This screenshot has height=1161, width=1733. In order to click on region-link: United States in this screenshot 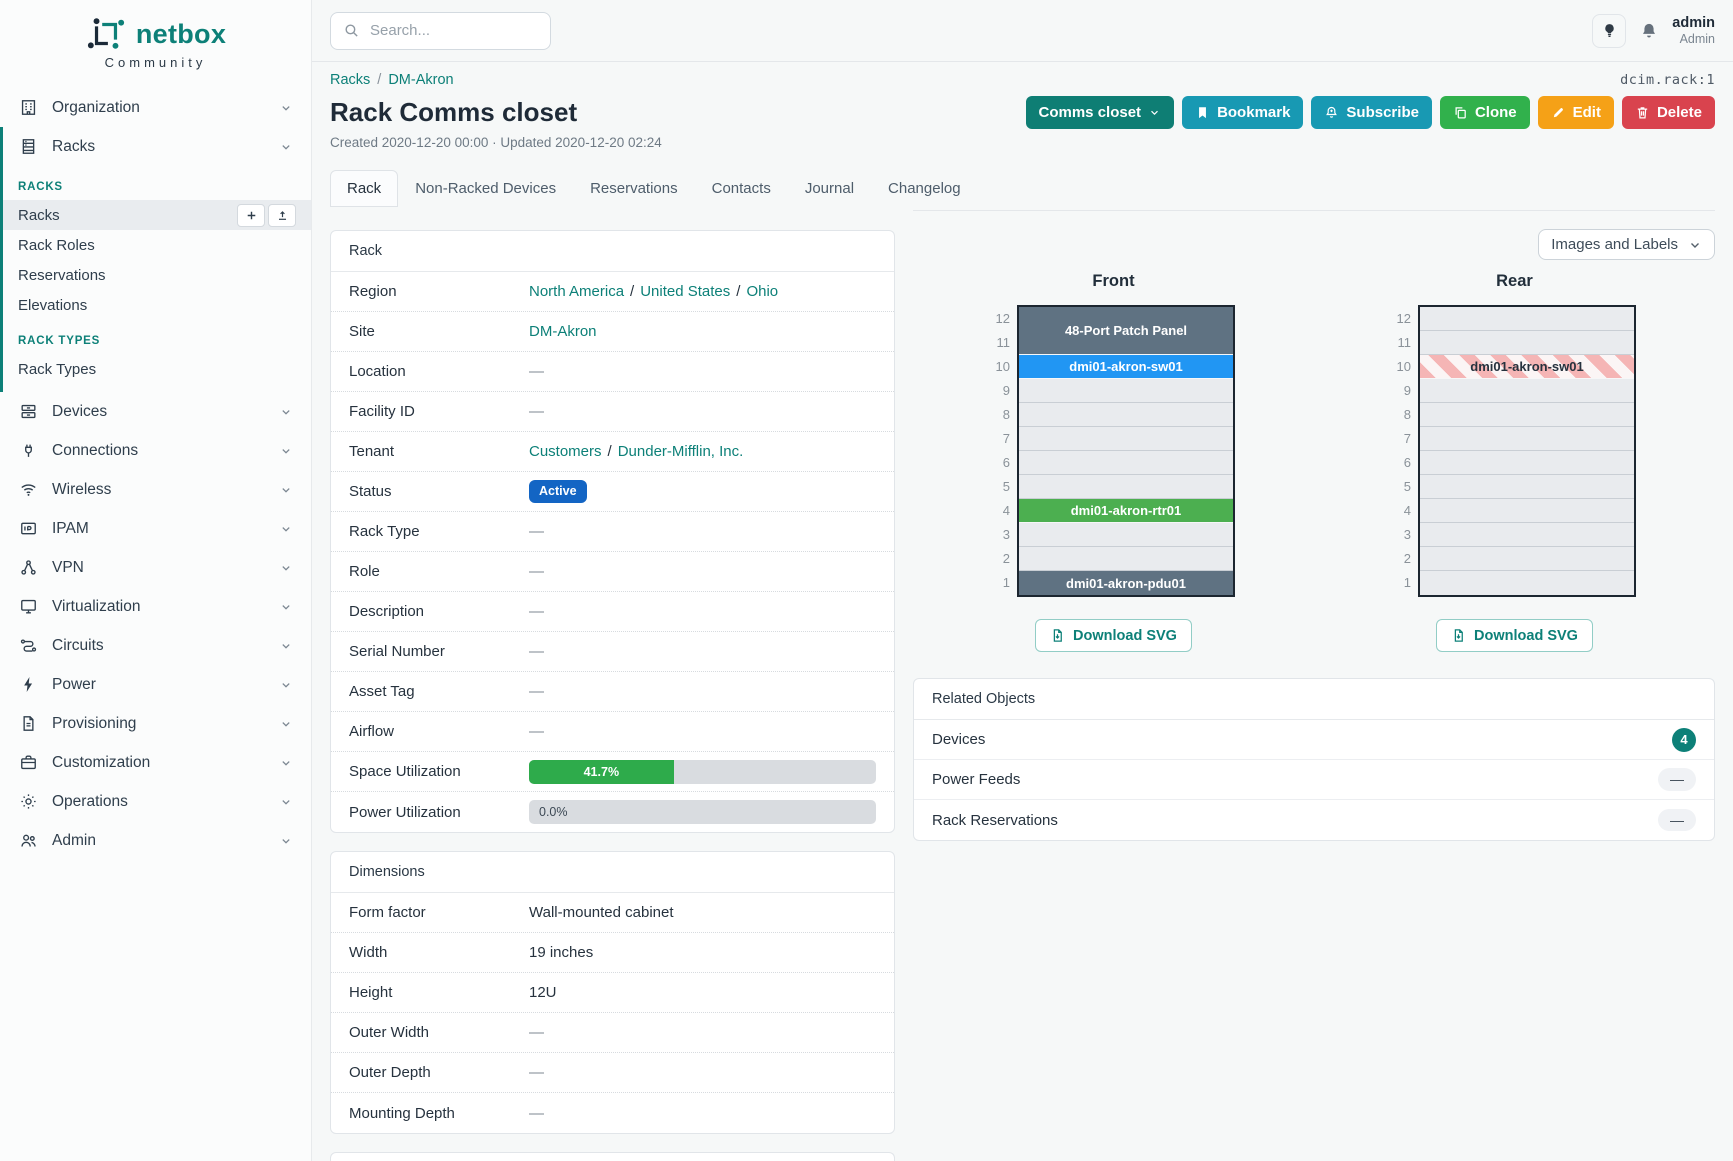, I will do `click(685, 291)`.